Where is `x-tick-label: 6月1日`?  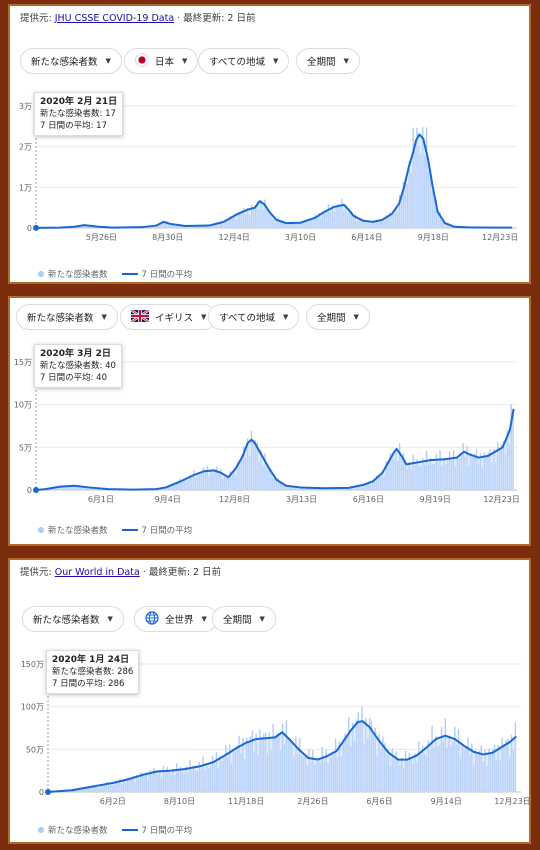 x-tick-label: 6月1日 is located at coordinates (101, 499).